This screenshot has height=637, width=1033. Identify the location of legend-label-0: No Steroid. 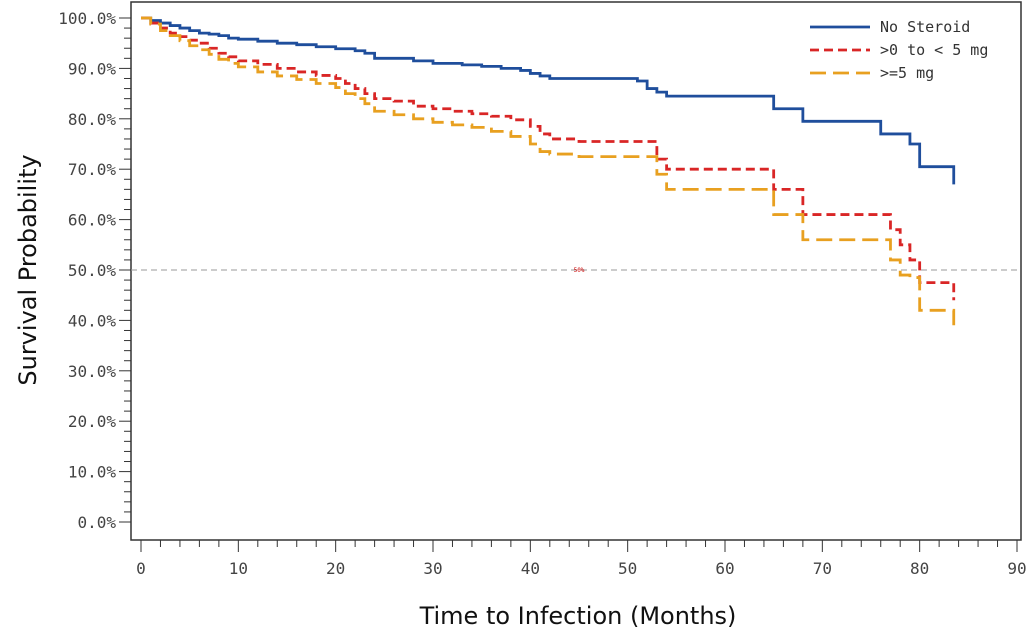
(925, 27).